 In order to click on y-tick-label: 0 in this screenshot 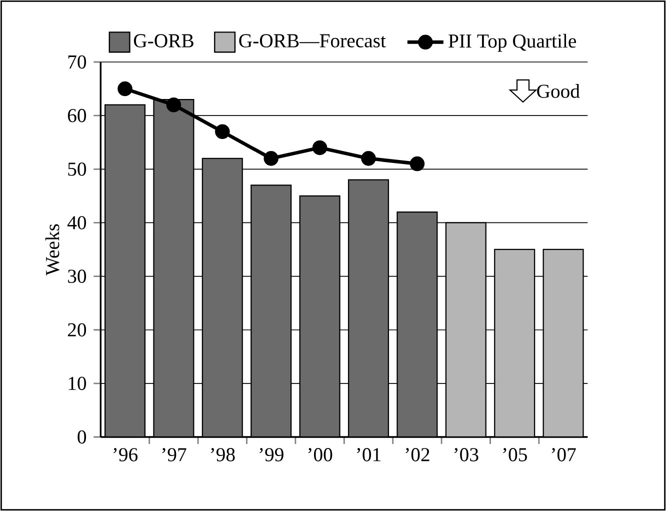, I will do `click(82, 437)`.